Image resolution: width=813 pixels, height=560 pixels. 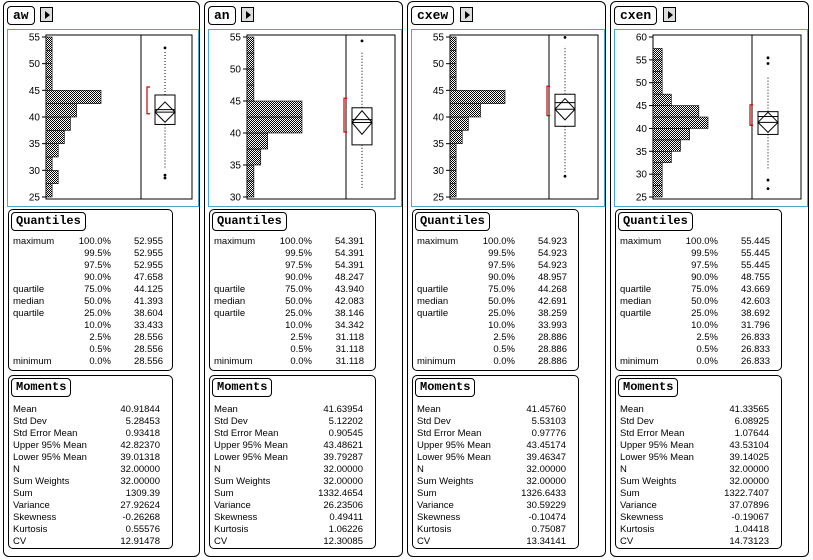 I want to click on moment-row: Lower 95% Mean 39.01318, so click(x=91, y=458).